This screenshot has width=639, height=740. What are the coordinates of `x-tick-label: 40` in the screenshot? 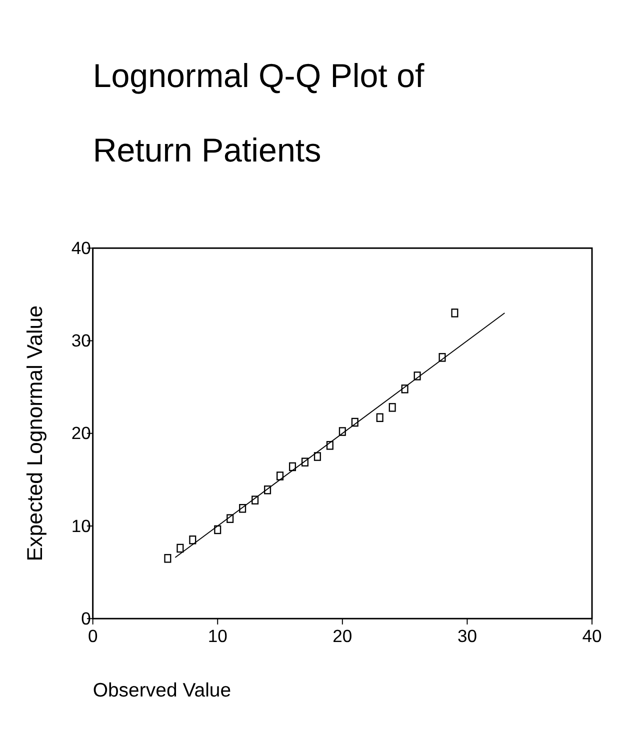 It's located at (592, 636).